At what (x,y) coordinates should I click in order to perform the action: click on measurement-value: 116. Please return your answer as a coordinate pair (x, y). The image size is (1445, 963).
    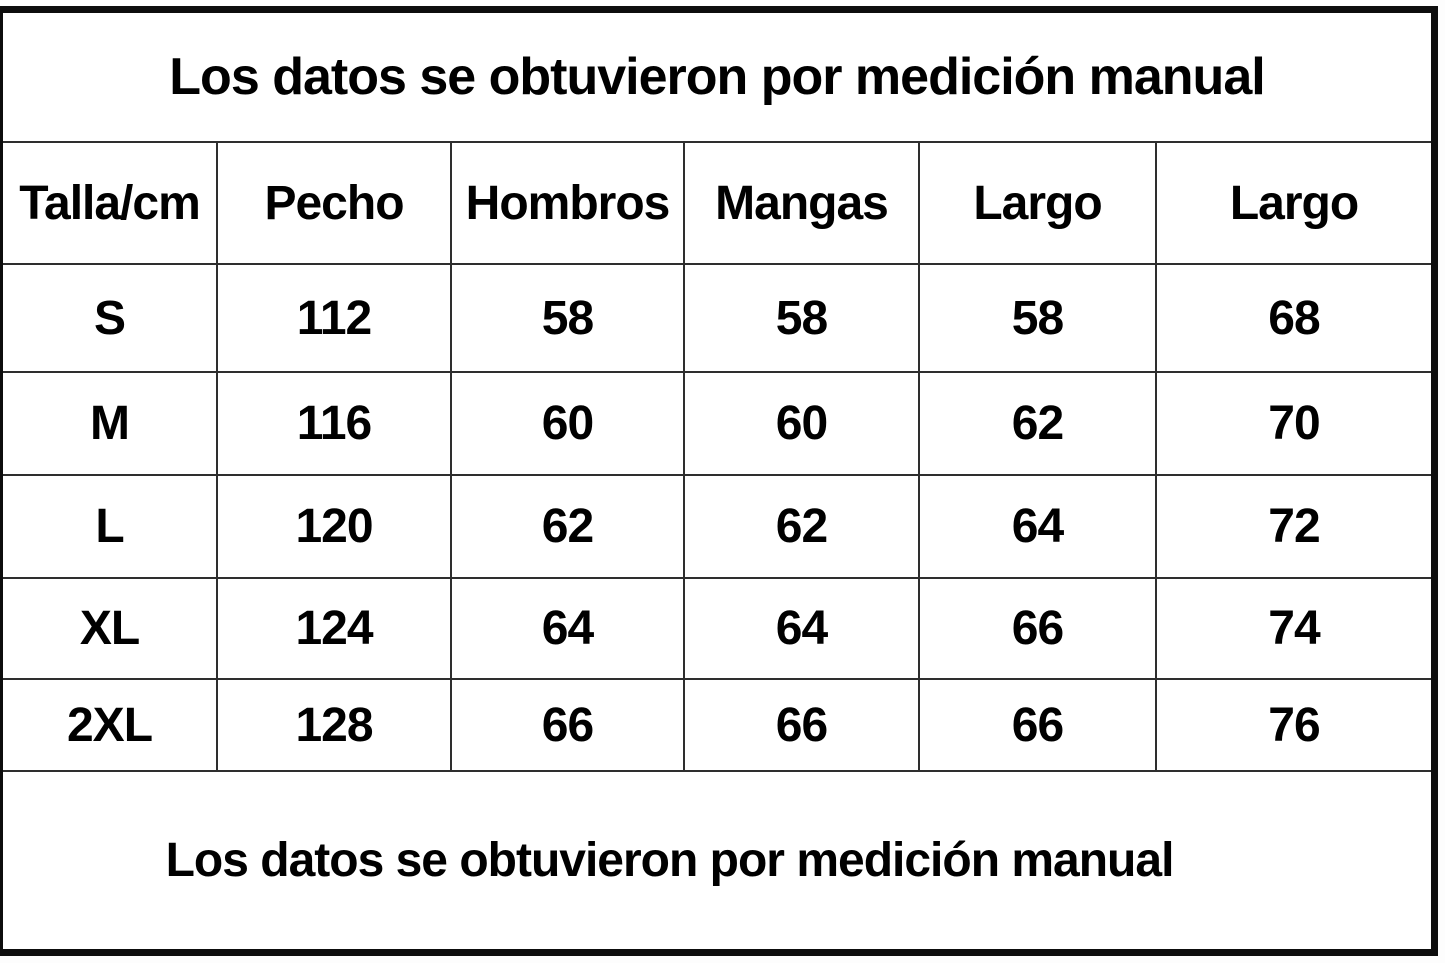
    Looking at the image, I should click on (333, 422).